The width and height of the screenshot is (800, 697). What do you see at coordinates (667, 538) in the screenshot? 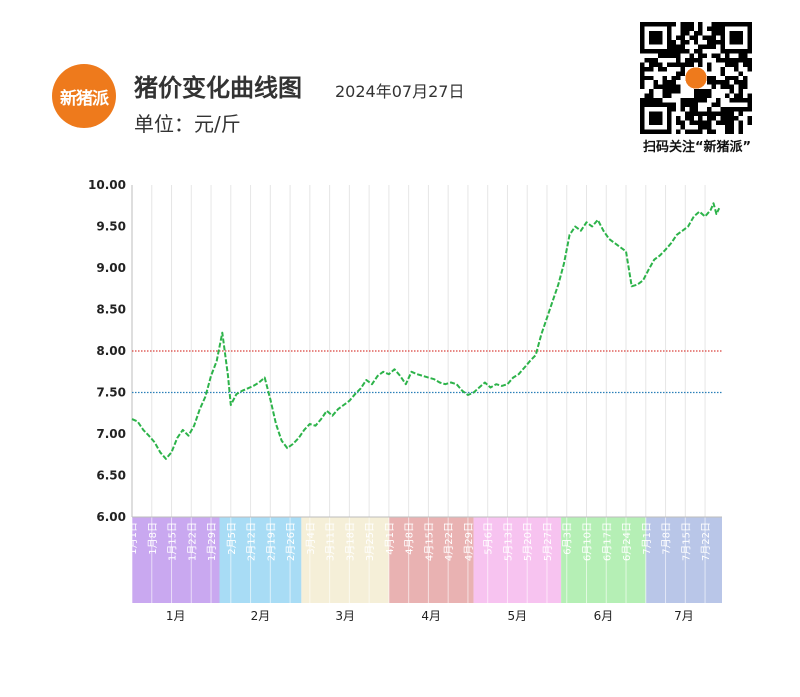
I see `x-tick-label: 7月8日` at bounding box center [667, 538].